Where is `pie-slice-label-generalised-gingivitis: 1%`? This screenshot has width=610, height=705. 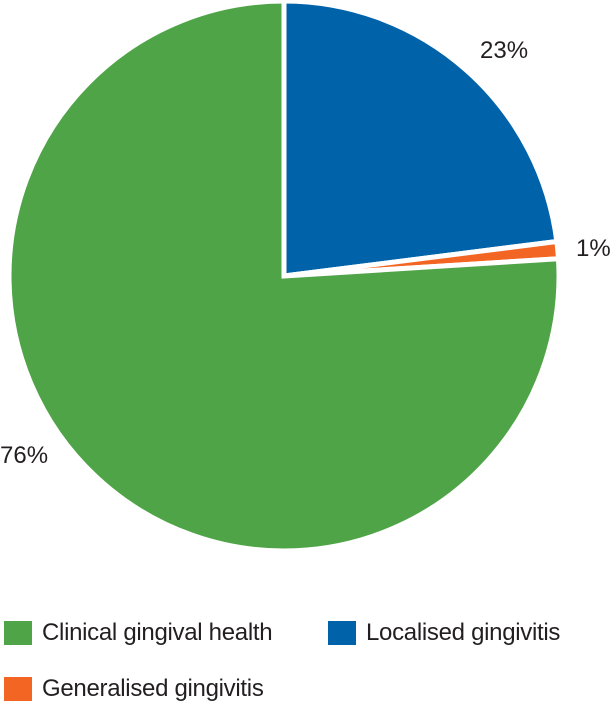
pie-slice-label-generalised-gingivitis: 1% is located at coordinates (593, 248).